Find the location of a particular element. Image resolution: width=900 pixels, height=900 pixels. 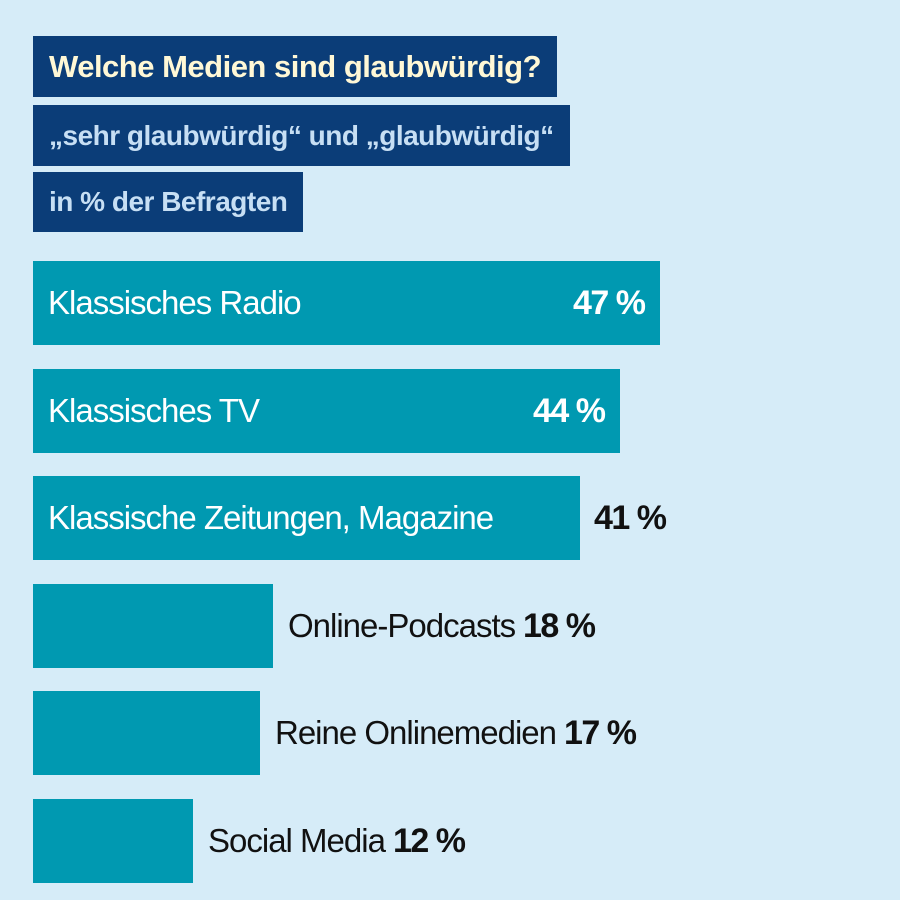

bar-value-label: 17 % is located at coordinates (600, 733).